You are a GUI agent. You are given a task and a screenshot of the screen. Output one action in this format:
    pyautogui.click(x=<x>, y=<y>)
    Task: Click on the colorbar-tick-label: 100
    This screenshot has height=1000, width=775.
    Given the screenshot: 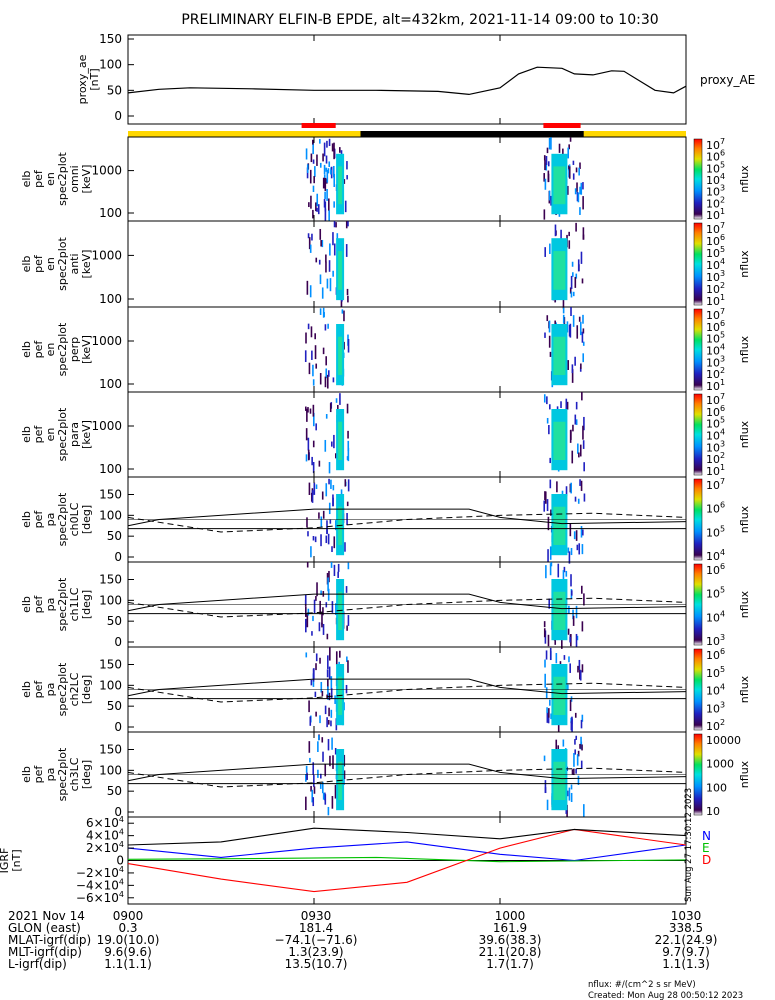 What is the action you would take?
    pyautogui.click(x=716, y=787)
    